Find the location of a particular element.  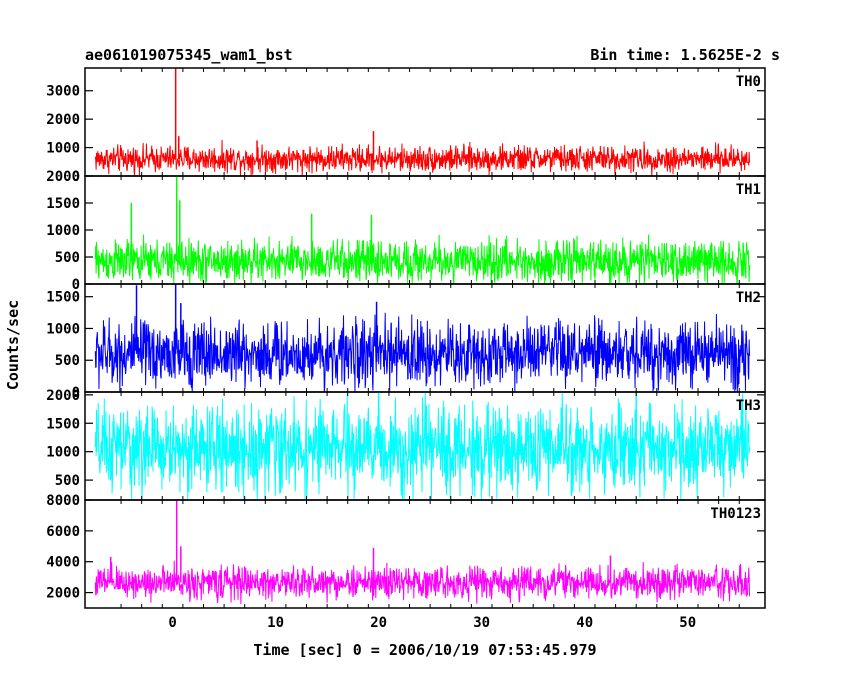

x-tick-label: 20 is located at coordinates (378, 623).